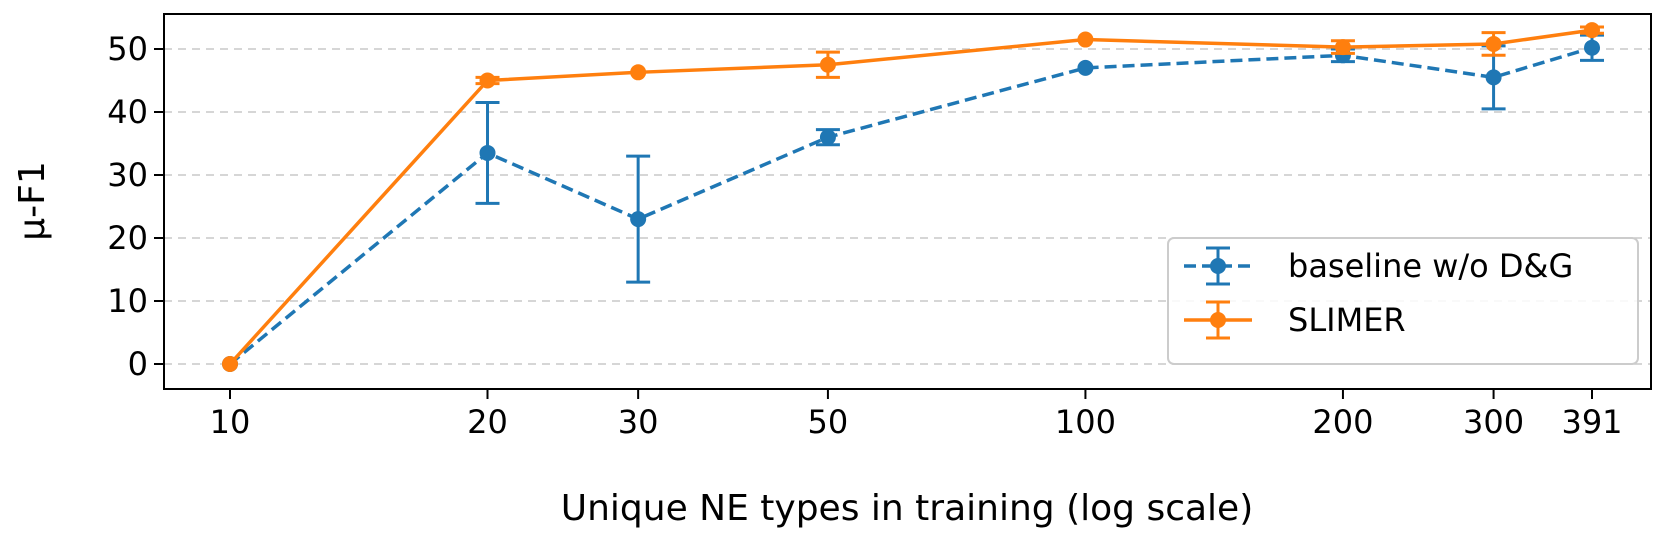 The image size is (1660, 544). I want to click on y-tick-label: 10, so click(127, 301).